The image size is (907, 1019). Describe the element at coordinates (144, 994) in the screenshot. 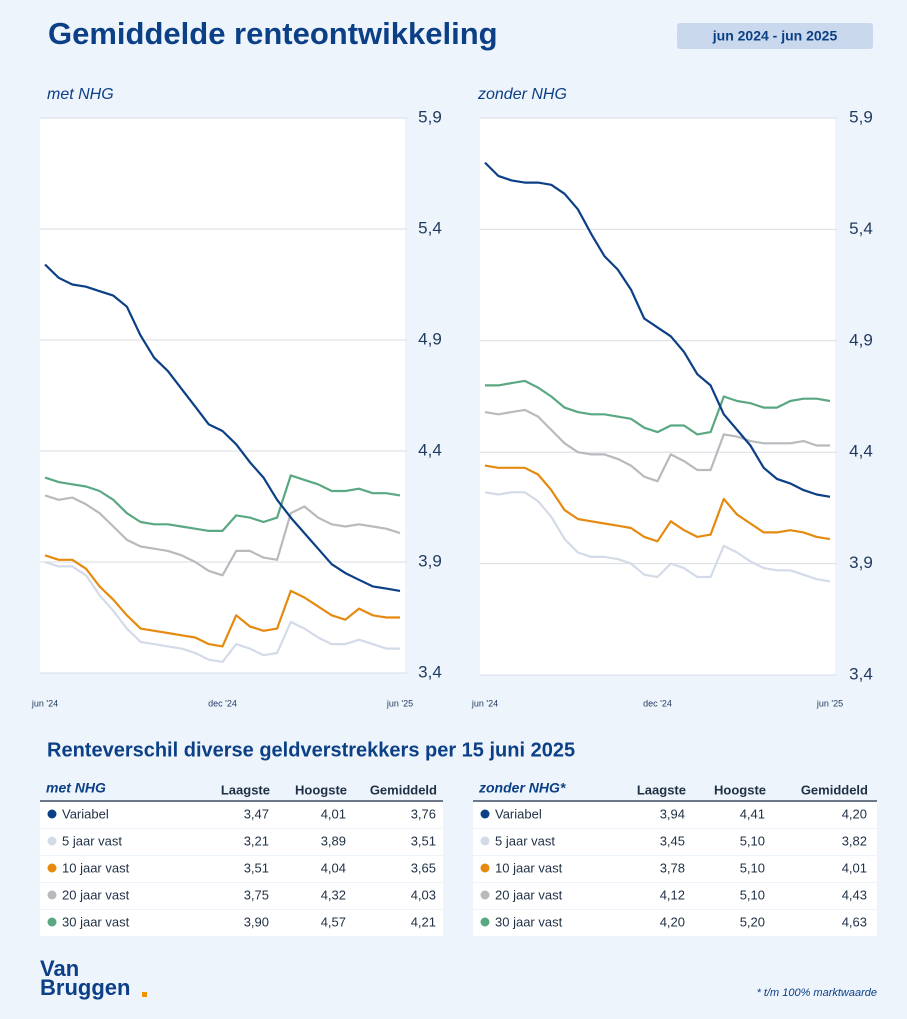

I see `logo-dot` at that location.